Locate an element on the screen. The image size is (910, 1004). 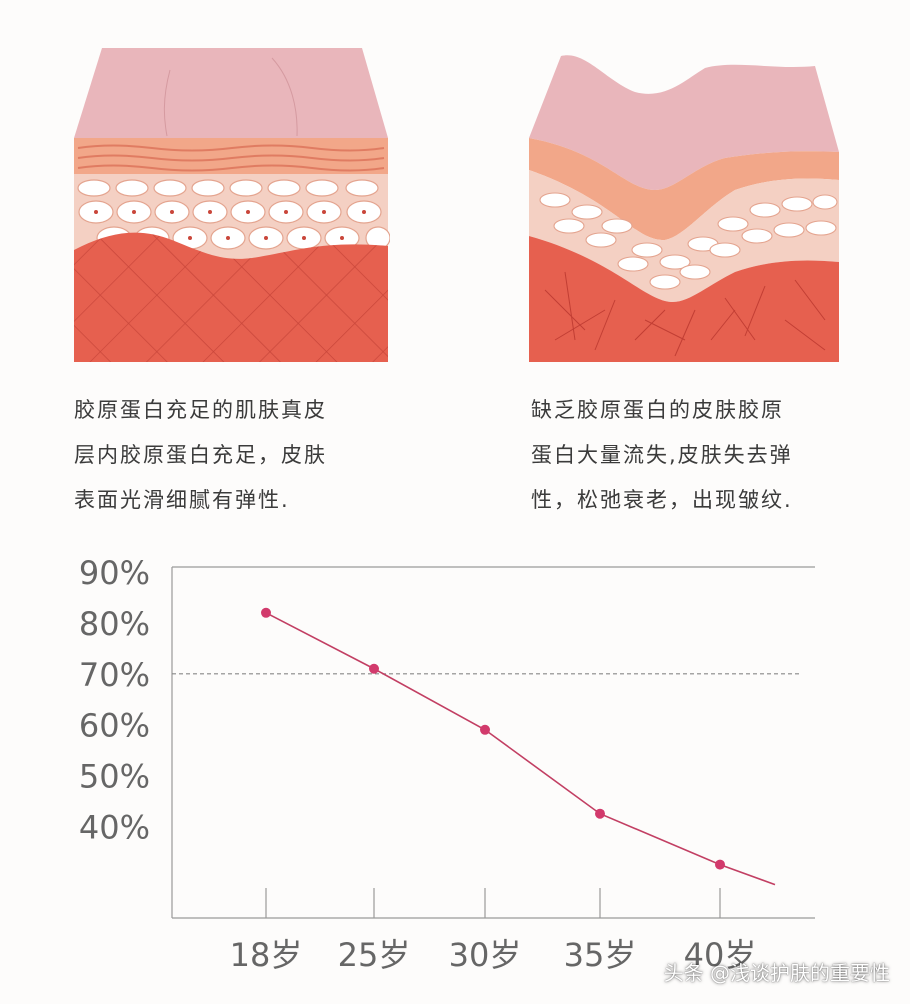
caption-line: 表面光滑细腻有弹性. is located at coordinates (182, 500).